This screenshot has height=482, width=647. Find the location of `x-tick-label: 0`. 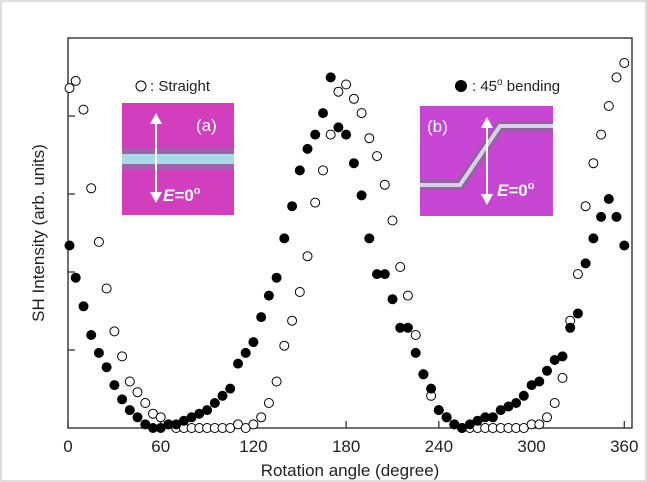

x-tick-label: 0 is located at coordinates (67, 446).